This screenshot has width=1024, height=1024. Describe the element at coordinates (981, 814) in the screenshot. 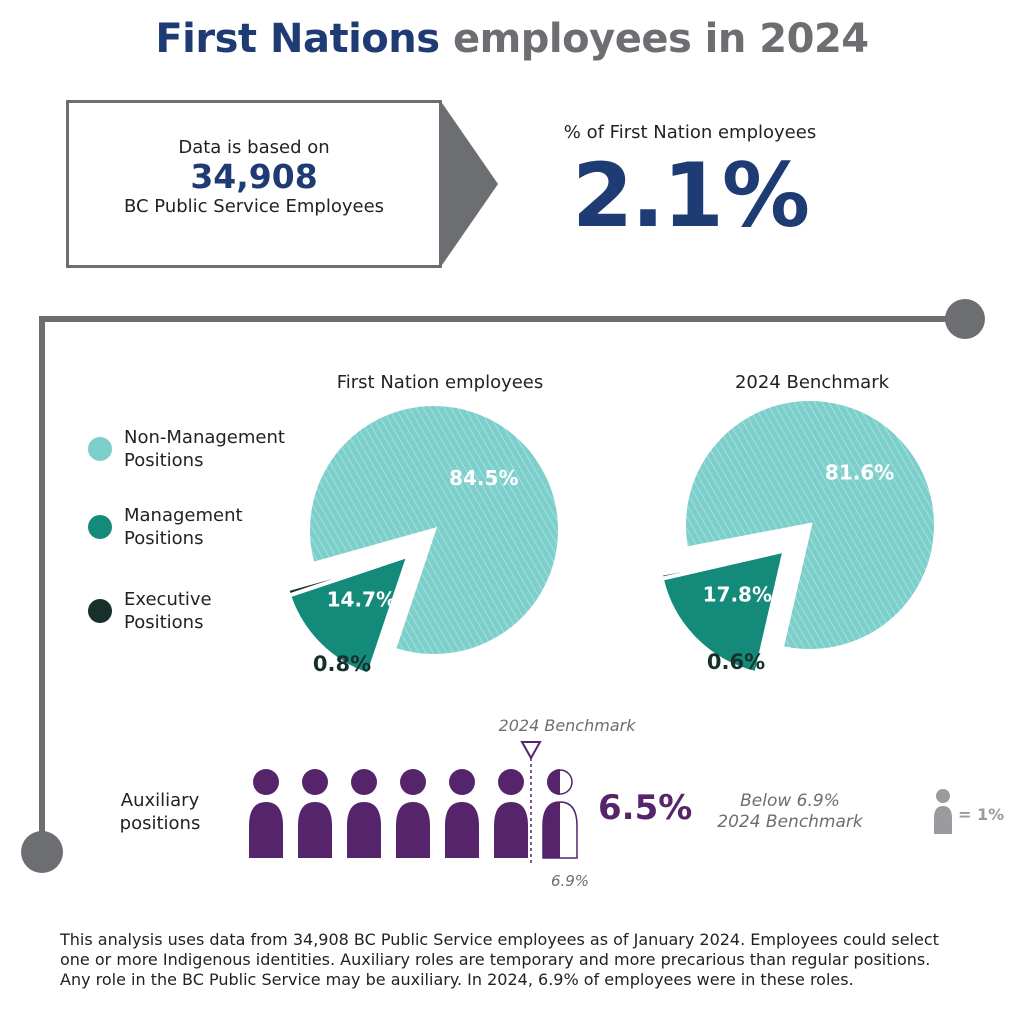

I see `unit-legend-label: = 1%` at that location.